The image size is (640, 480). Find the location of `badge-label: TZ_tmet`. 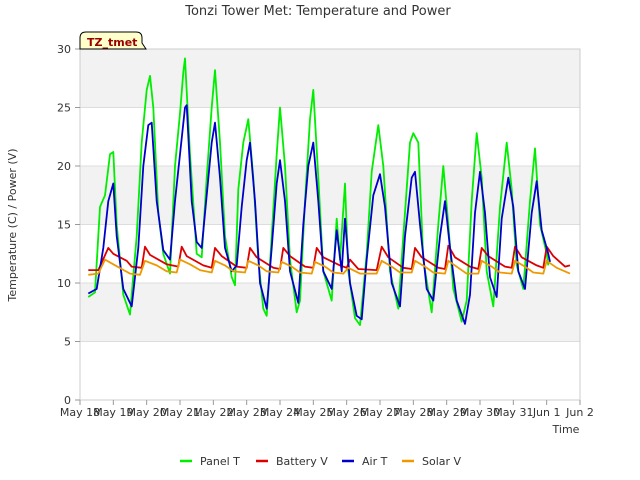

badge-label: TZ_tmet is located at coordinates (112, 42).